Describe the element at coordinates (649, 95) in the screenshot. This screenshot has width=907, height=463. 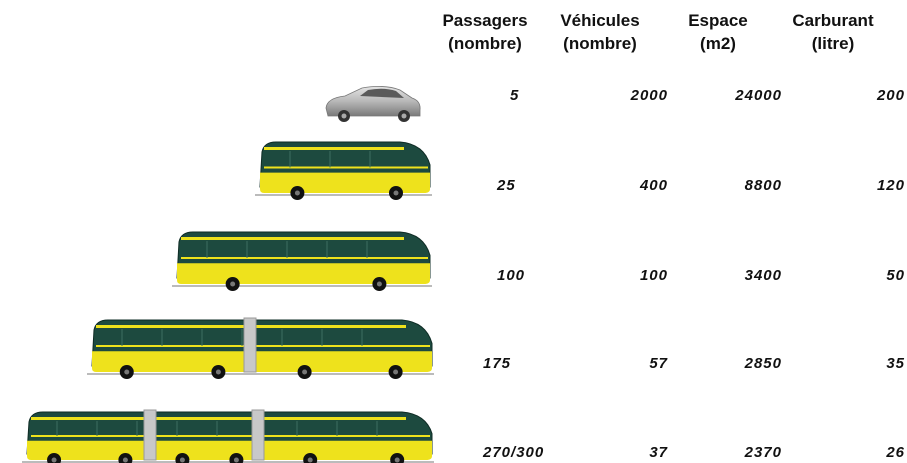
I see `cell-value: 2000` at that location.